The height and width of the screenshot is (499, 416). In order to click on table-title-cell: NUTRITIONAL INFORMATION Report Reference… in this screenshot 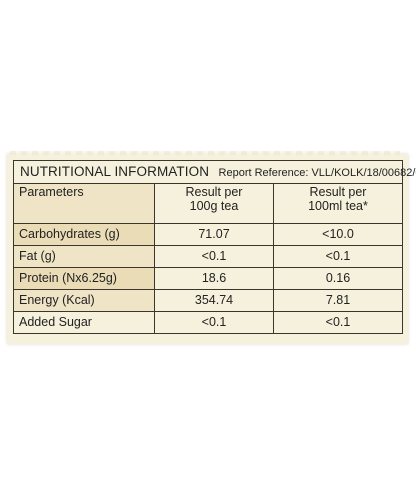, I will do `click(214, 172)`.